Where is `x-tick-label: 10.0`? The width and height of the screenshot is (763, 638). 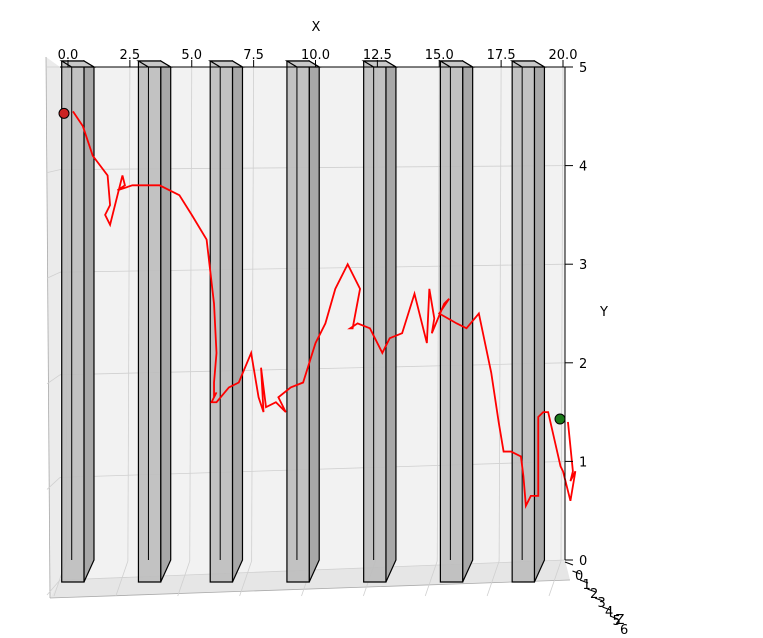 x-tick-label: 10.0 is located at coordinates (315, 55).